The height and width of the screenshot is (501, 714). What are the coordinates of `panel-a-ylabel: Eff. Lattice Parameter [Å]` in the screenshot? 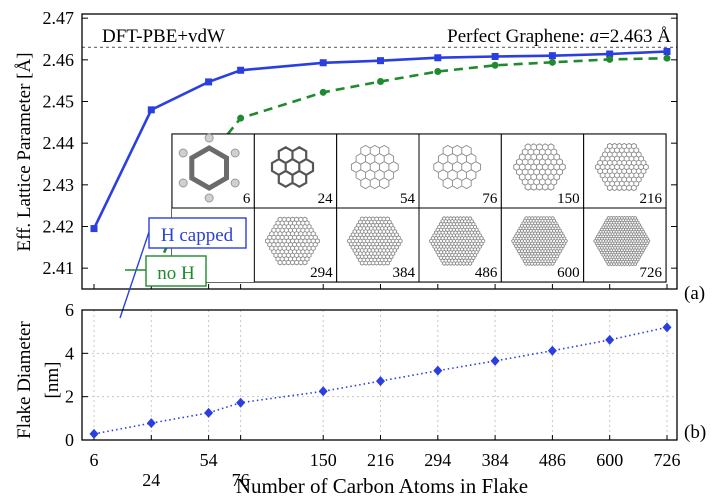 It's located at (24, 151).